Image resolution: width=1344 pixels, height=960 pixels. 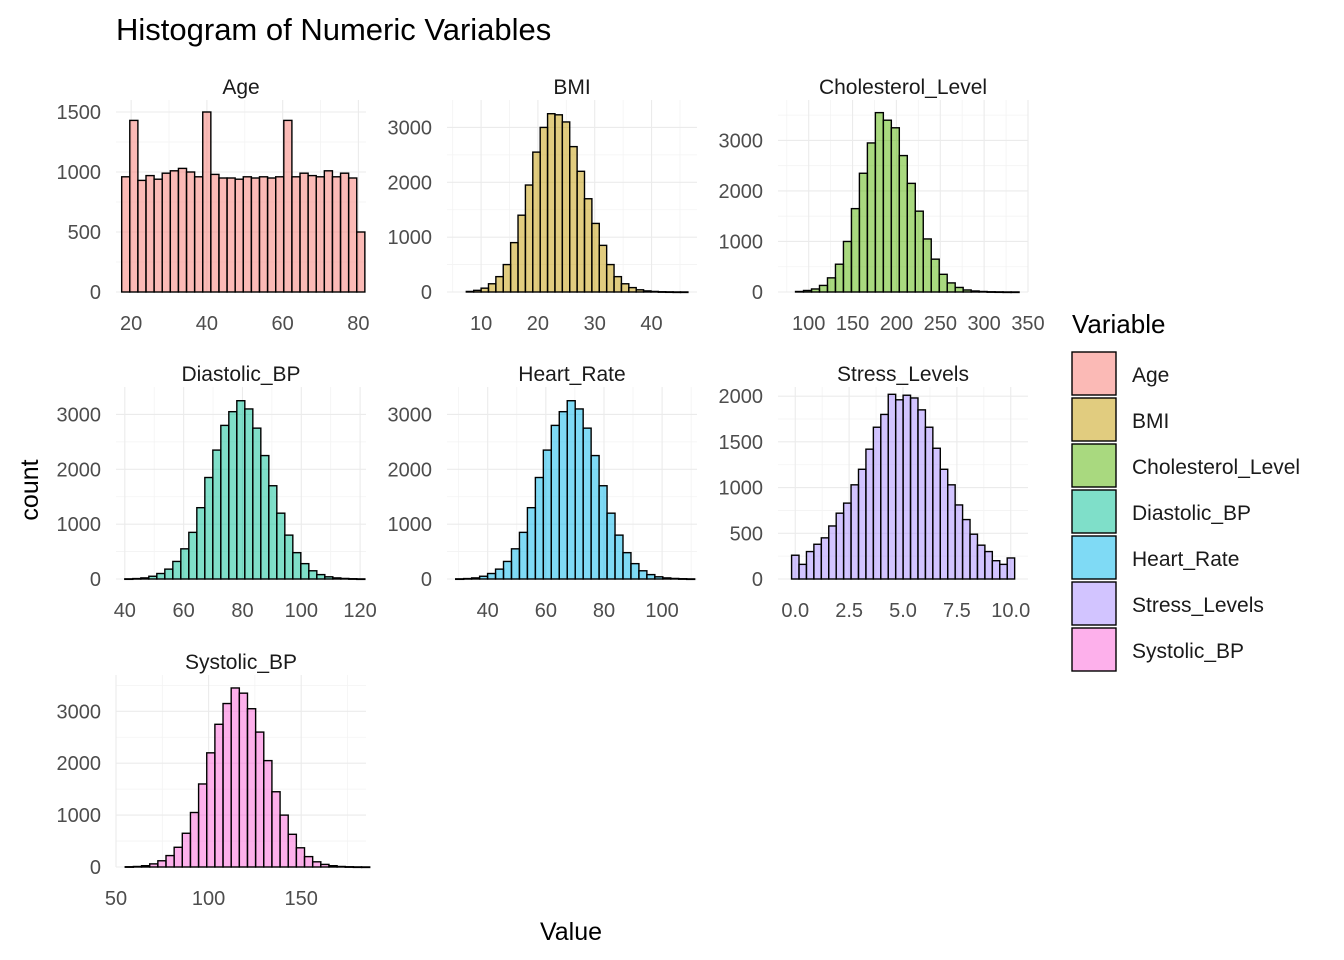 I want to click on x-tick-label: 20, so click(x=538, y=324).